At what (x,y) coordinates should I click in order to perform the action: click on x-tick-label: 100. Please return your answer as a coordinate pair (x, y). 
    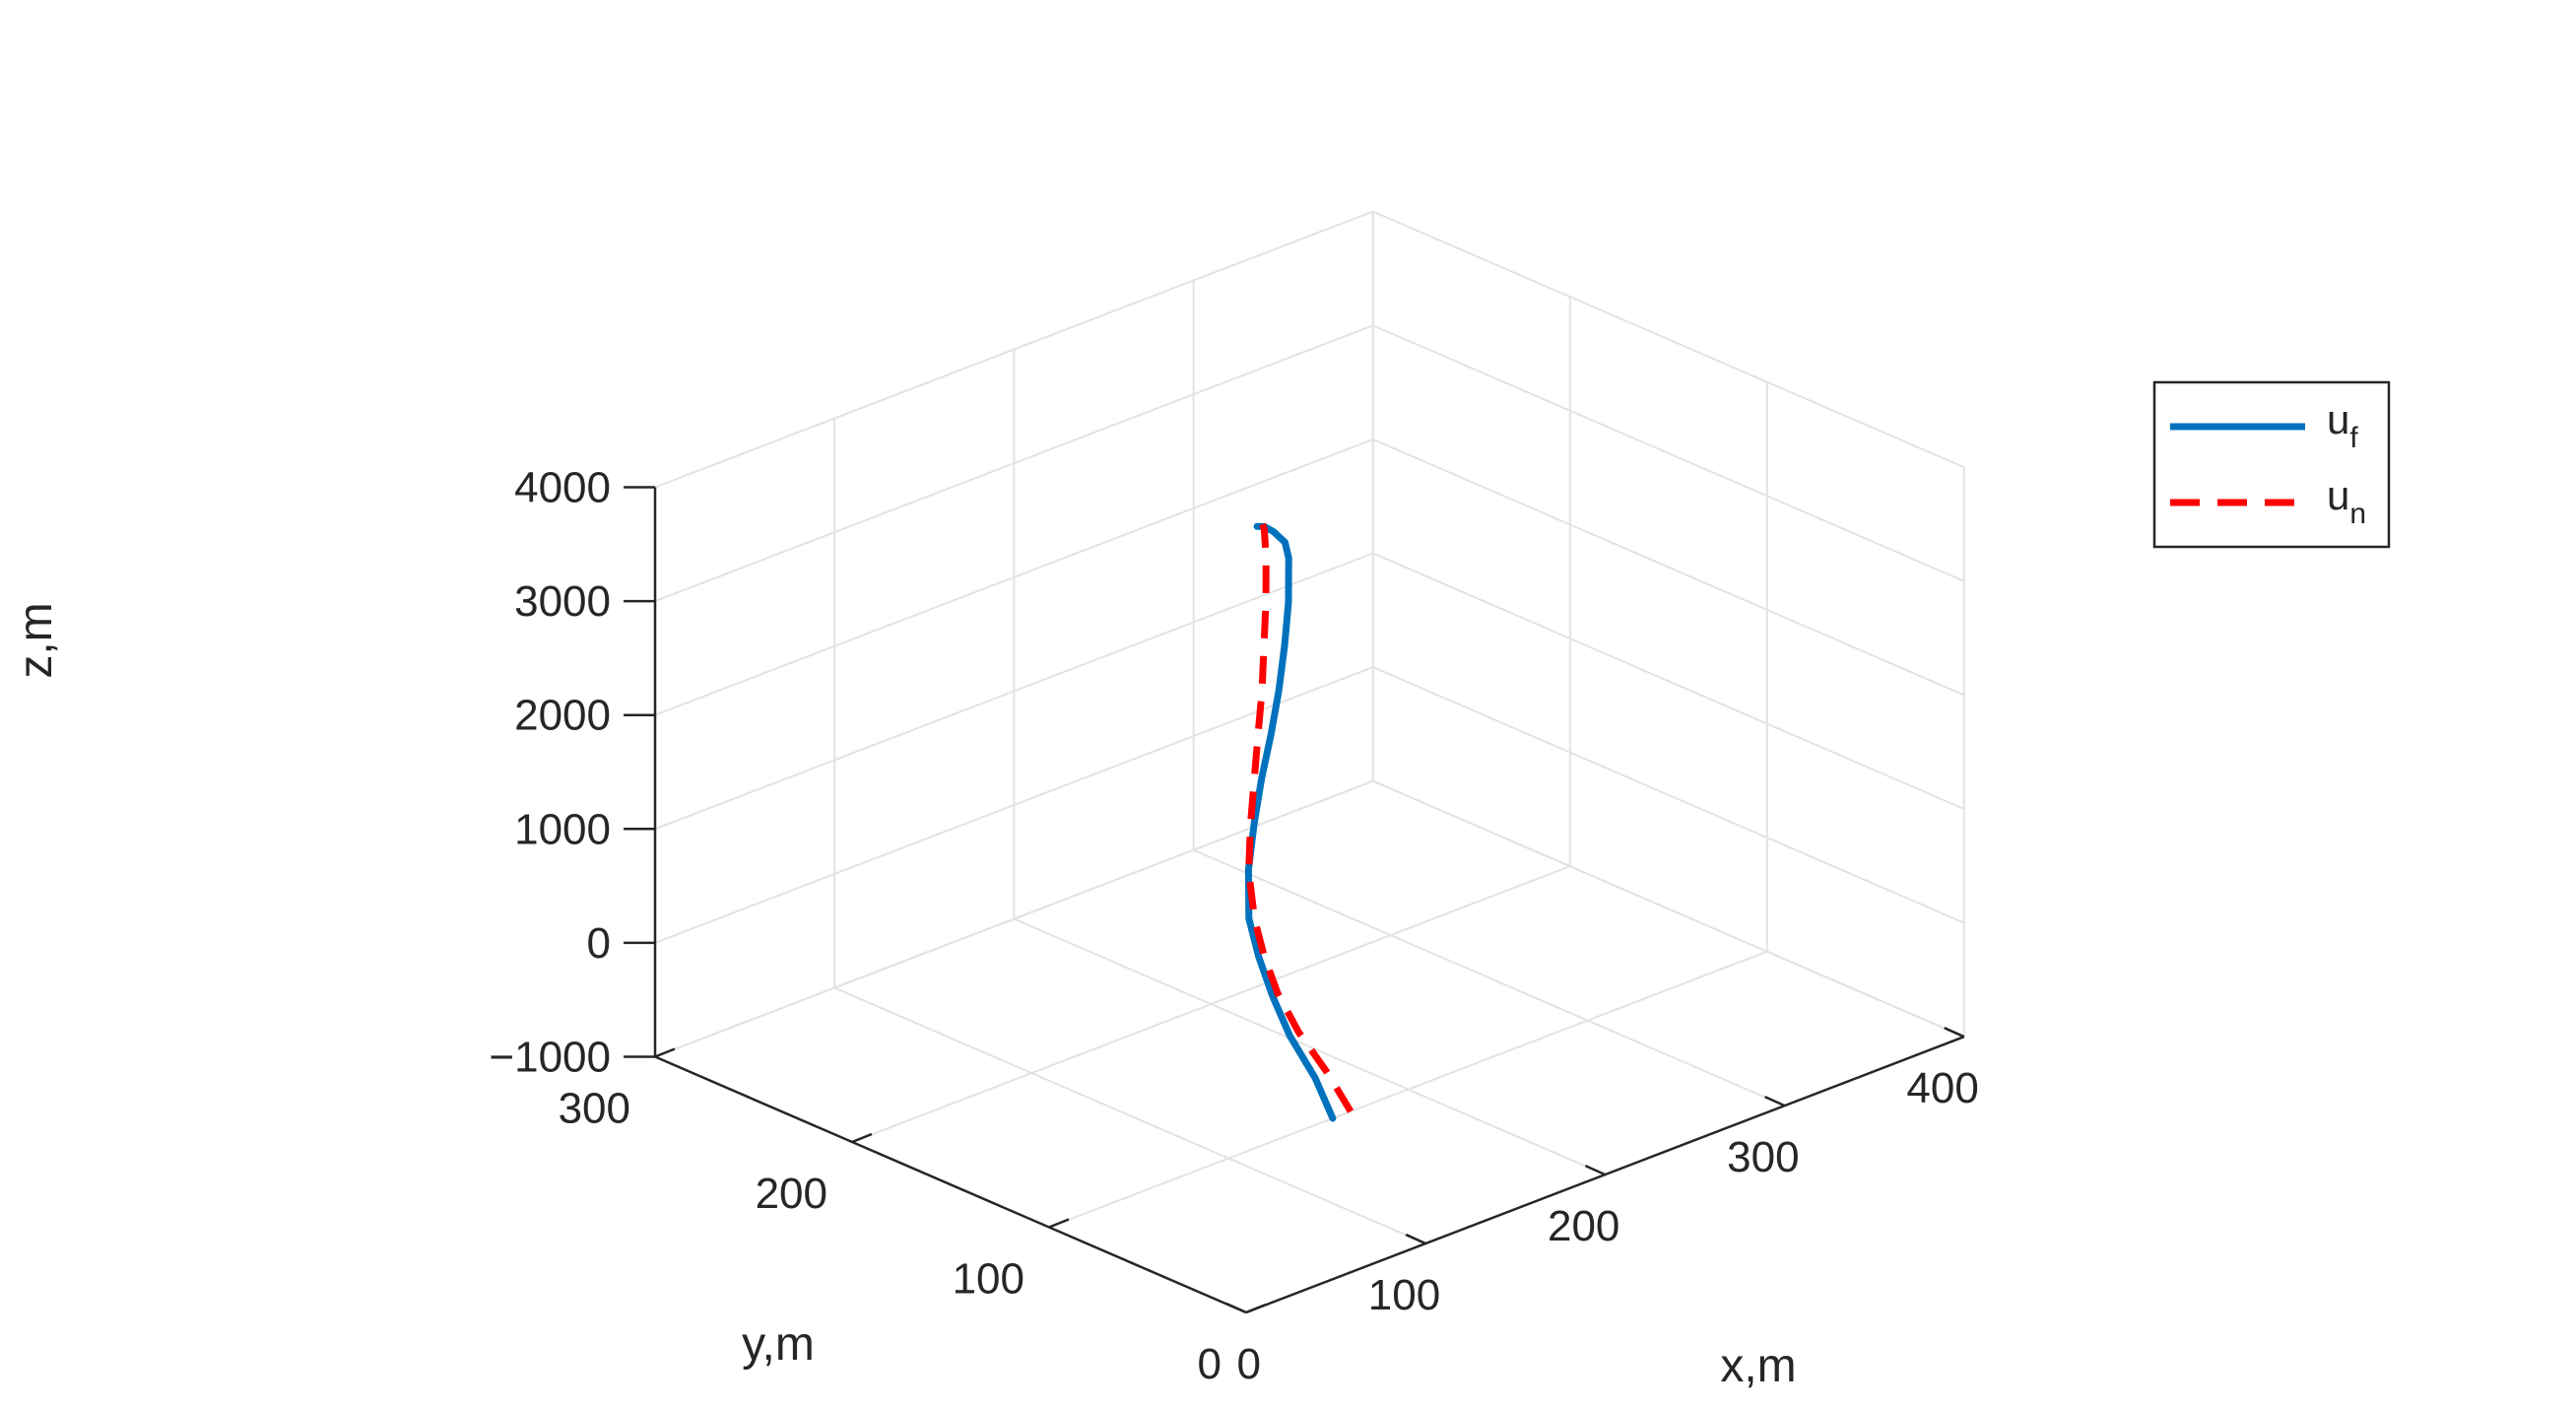
    Looking at the image, I should click on (1404, 1295).